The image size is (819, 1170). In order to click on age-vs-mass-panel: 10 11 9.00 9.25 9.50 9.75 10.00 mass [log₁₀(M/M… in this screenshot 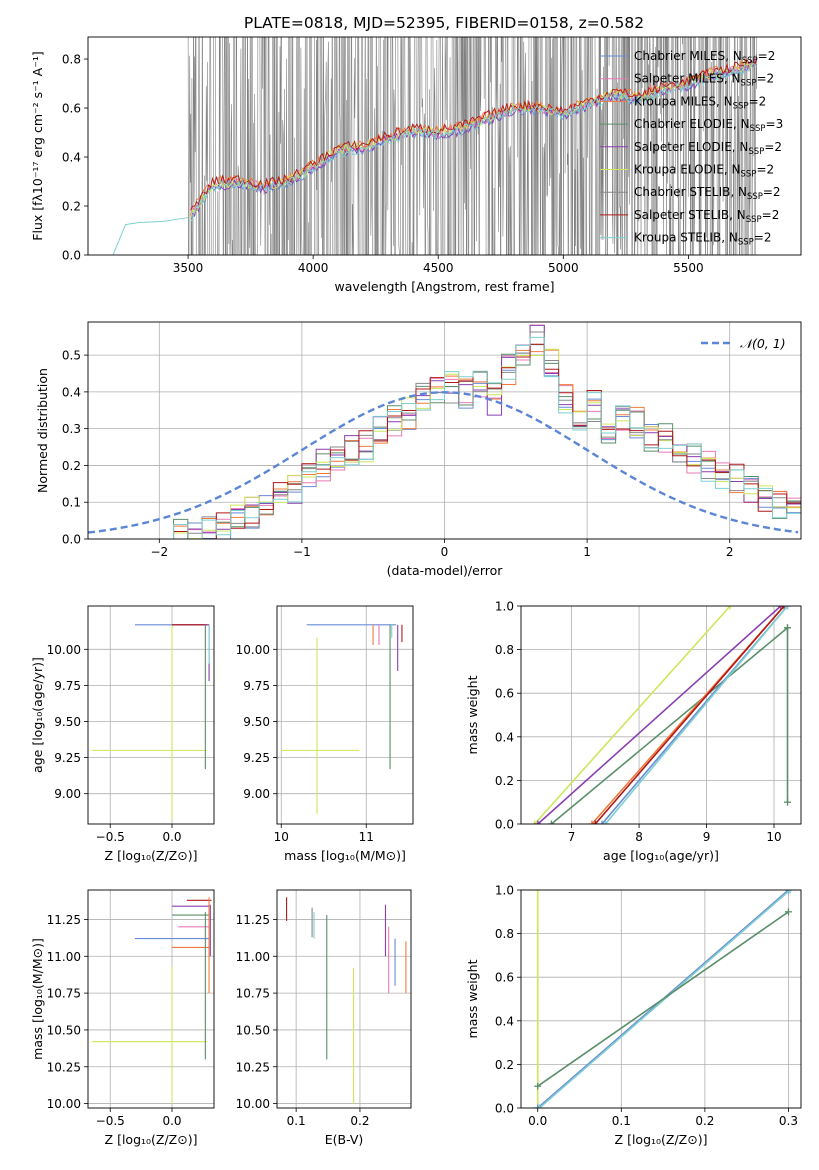, I will do `click(325, 734)`.